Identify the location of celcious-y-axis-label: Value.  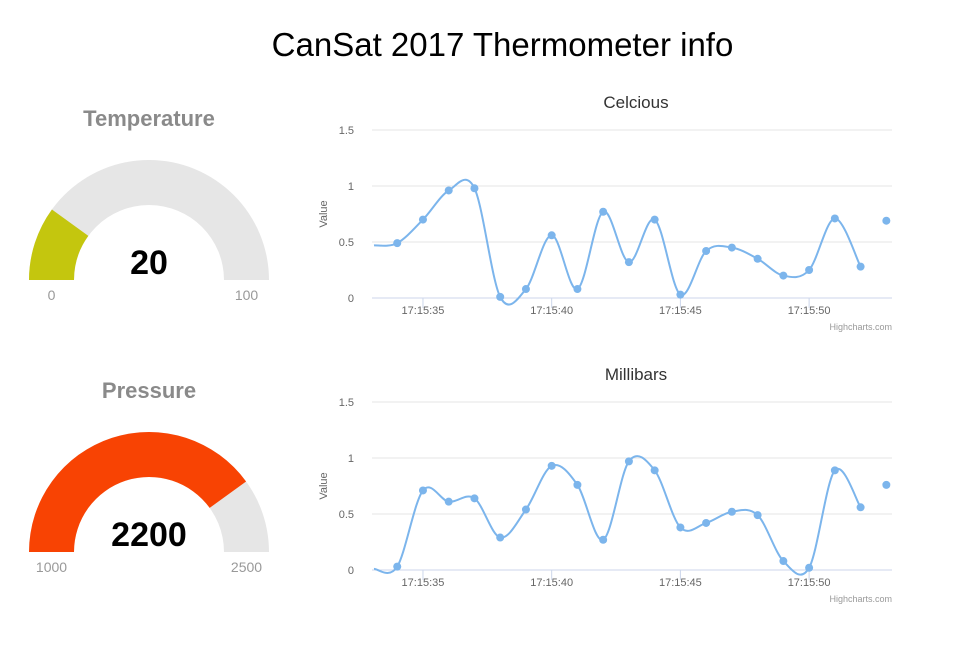
(324, 213).